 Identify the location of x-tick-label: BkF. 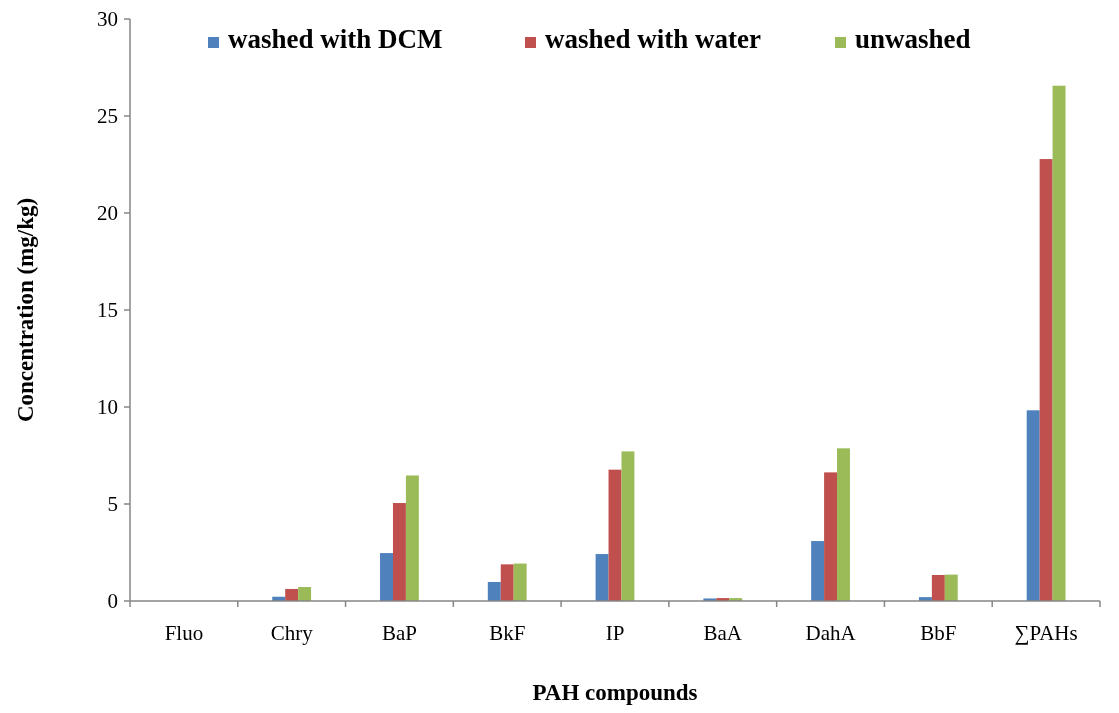
(507, 633).